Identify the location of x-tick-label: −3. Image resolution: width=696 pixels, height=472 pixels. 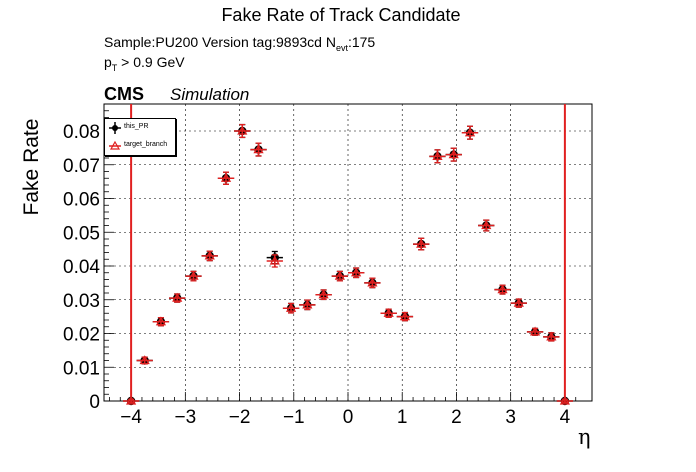
(185, 417).